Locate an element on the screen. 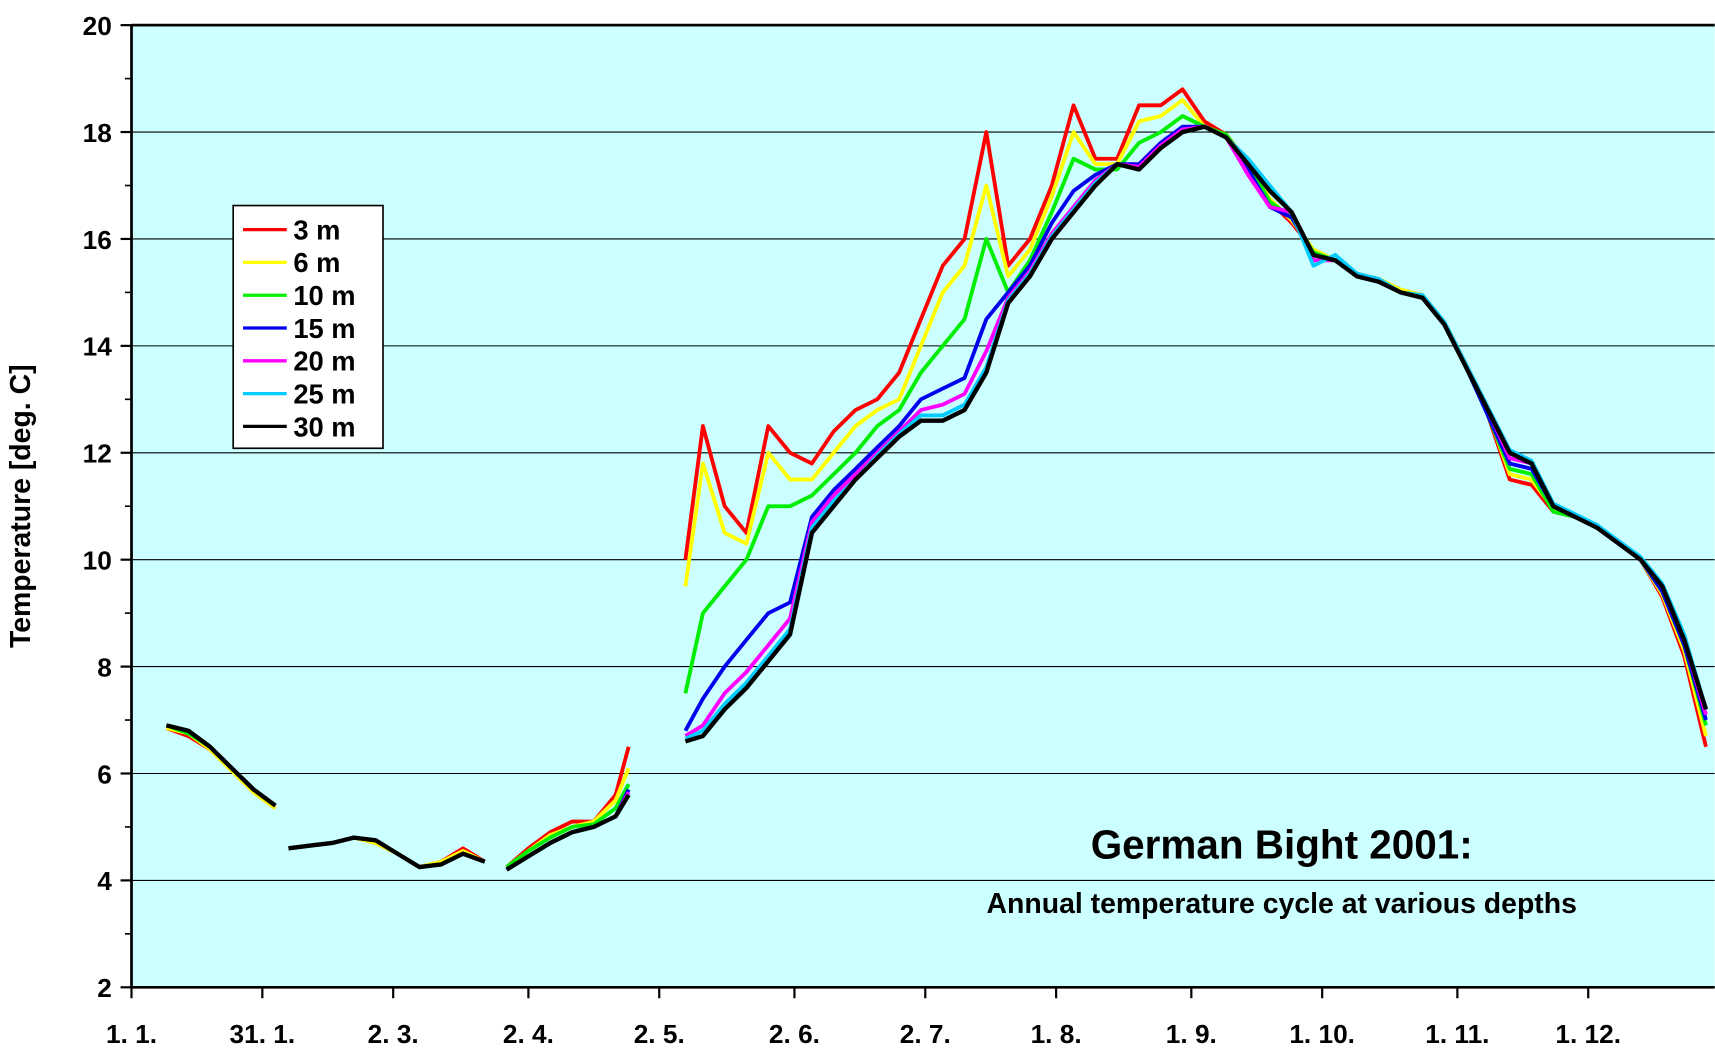 This screenshot has height=1054, width=1715. y-tick-label: 12 is located at coordinates (97, 454).